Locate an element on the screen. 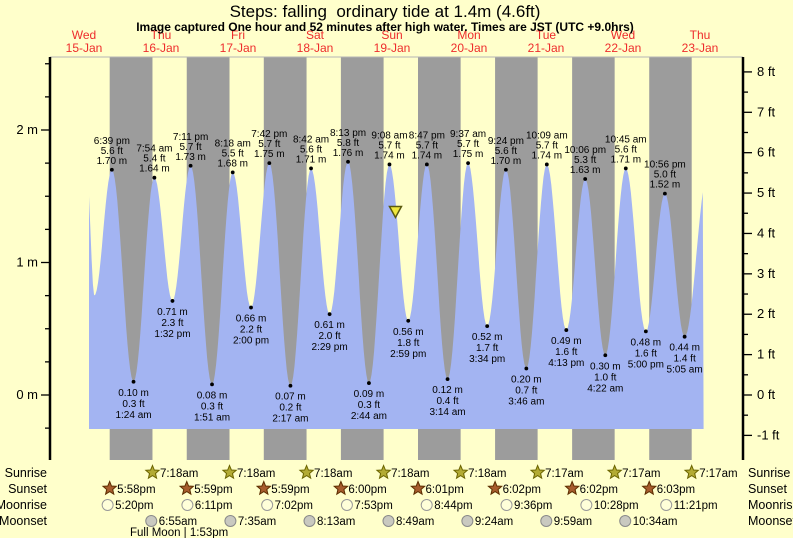  high-tide-label-line: 5.0 ft is located at coordinates (665, 175).